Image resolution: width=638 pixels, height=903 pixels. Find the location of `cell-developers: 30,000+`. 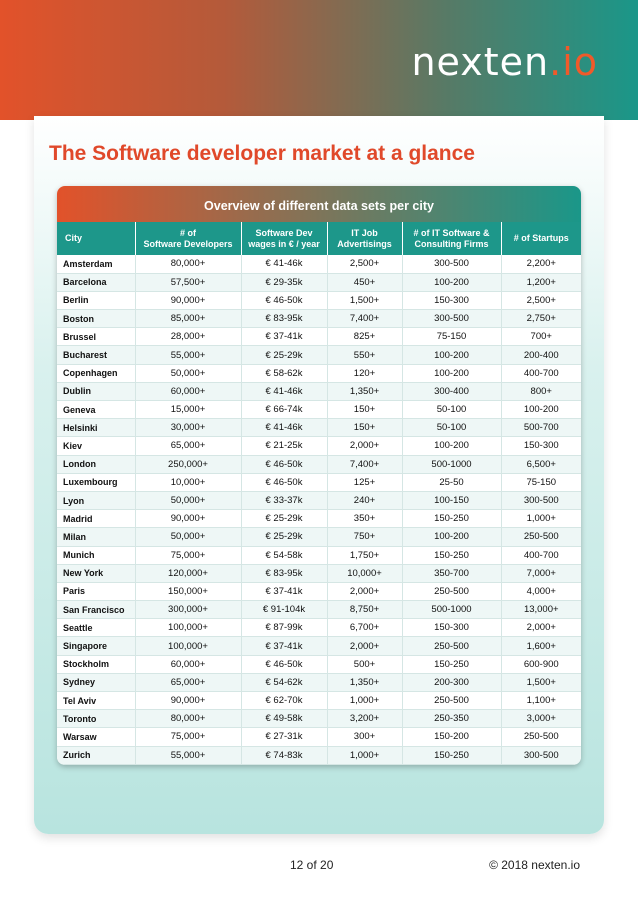

cell-developers: 30,000+ is located at coordinates (188, 428).